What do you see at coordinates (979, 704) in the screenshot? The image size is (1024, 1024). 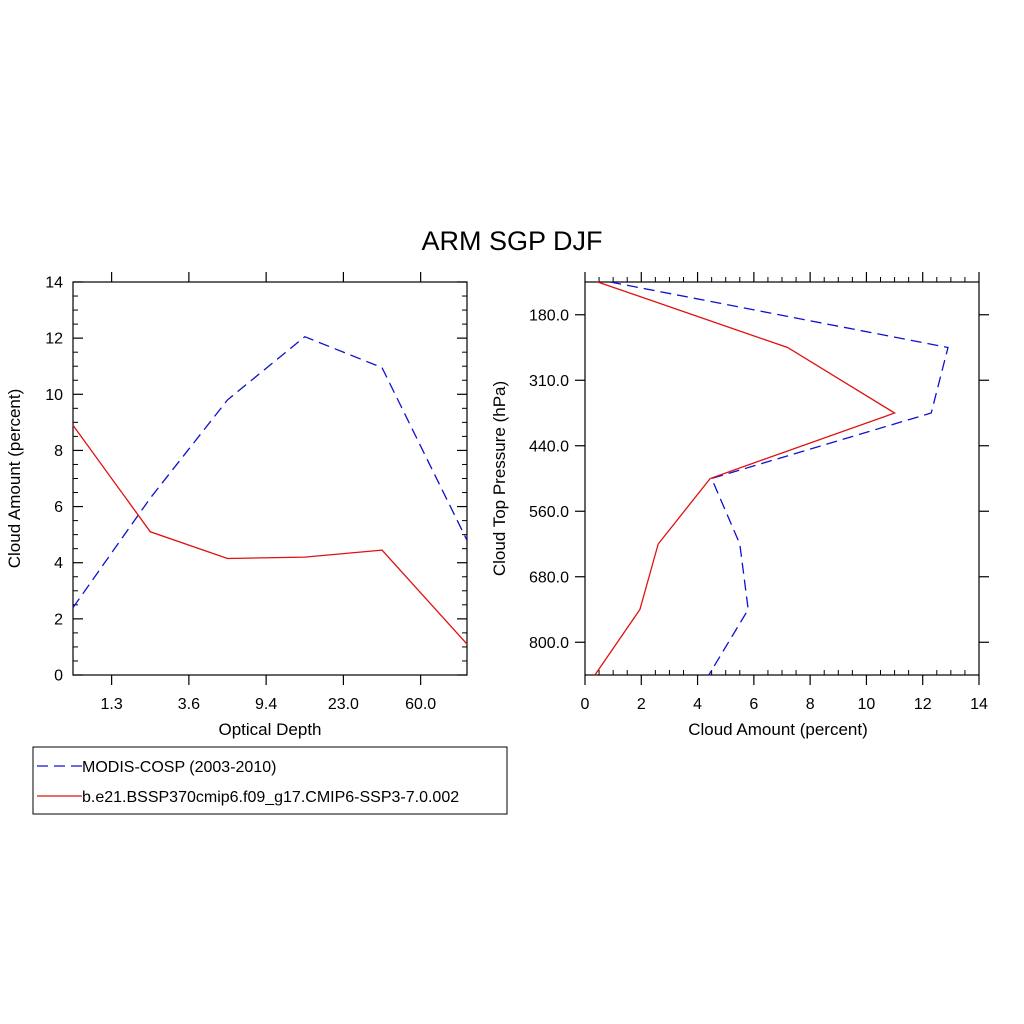 I see `right-x-tick-label: 14` at bounding box center [979, 704].